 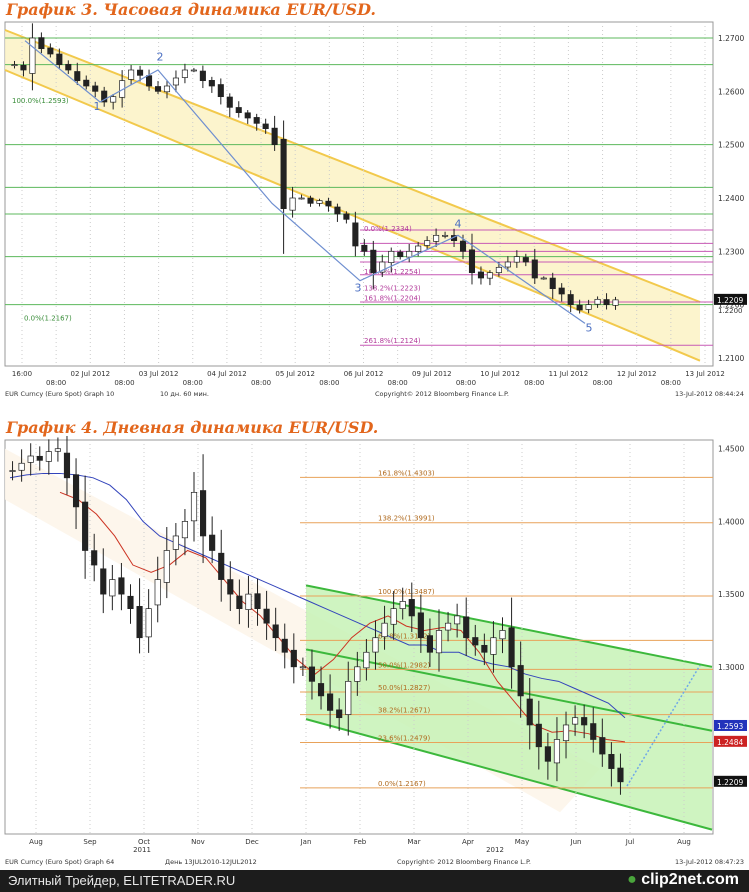 What do you see at coordinates (731, 521) in the screenshot?
I see `y-tick-label: 1.4000` at bounding box center [731, 521].